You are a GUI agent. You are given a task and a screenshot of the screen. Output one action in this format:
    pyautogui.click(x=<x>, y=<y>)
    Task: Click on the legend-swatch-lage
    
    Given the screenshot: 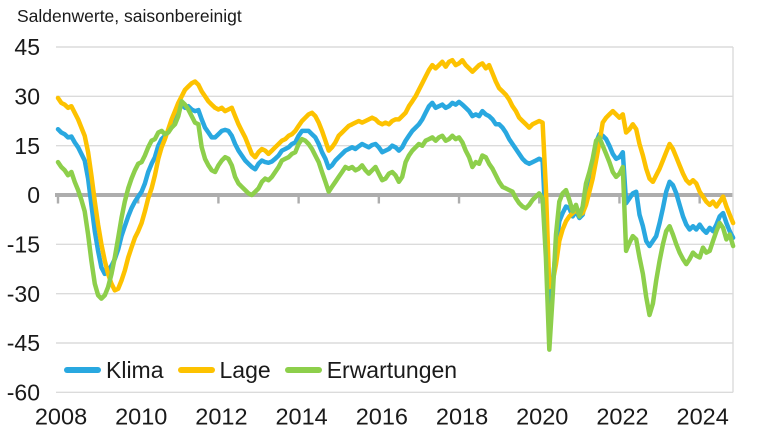 What is the action you would take?
    pyautogui.click(x=196, y=370)
    